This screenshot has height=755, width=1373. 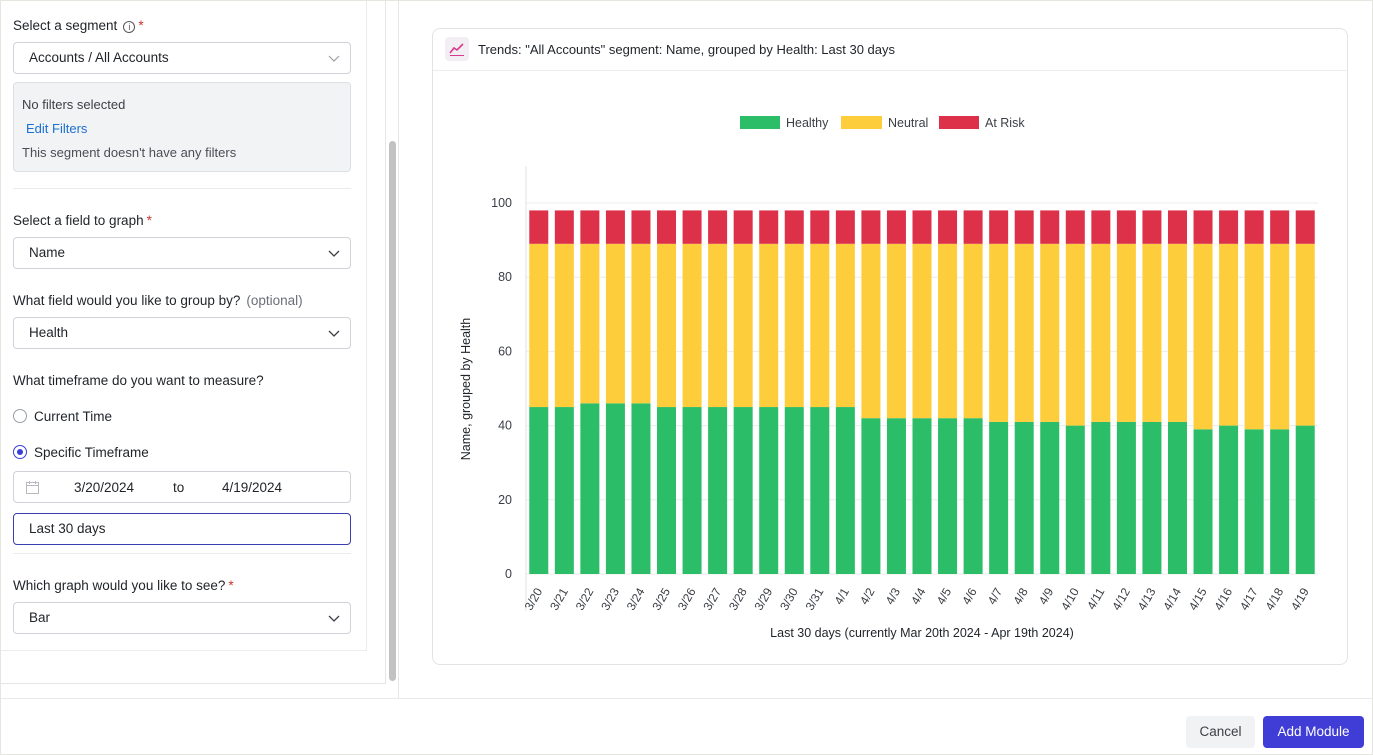 I want to click on timeframe-label: What timeframe do you want to measure?, so click(x=138, y=380).